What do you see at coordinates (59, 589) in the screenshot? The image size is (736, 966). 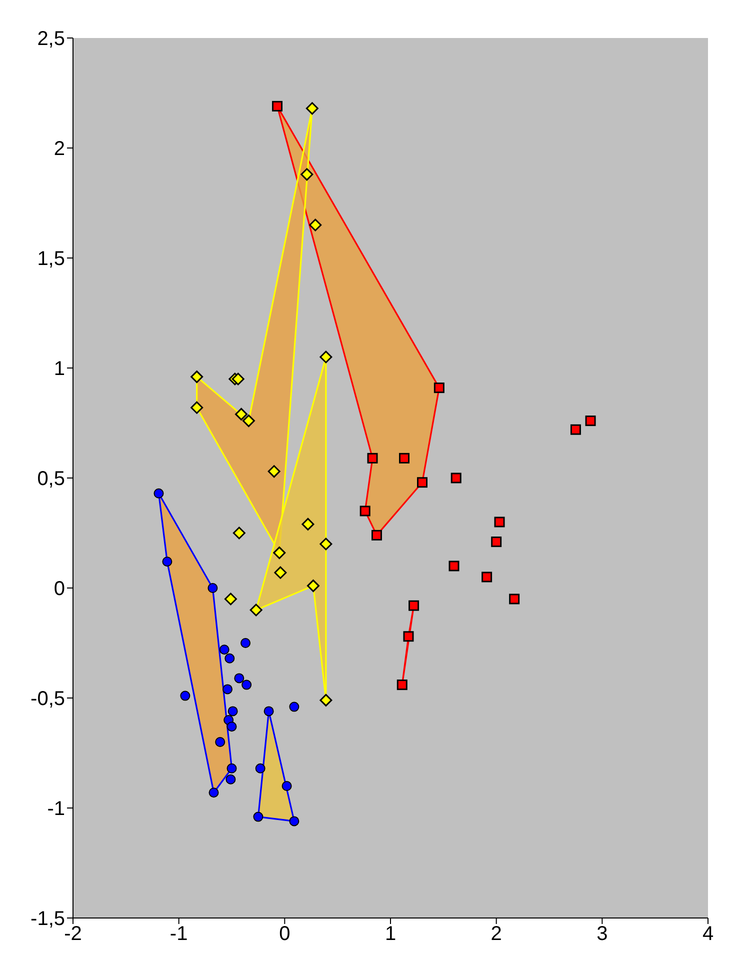 I see `y-tick-label: 0` at bounding box center [59, 589].